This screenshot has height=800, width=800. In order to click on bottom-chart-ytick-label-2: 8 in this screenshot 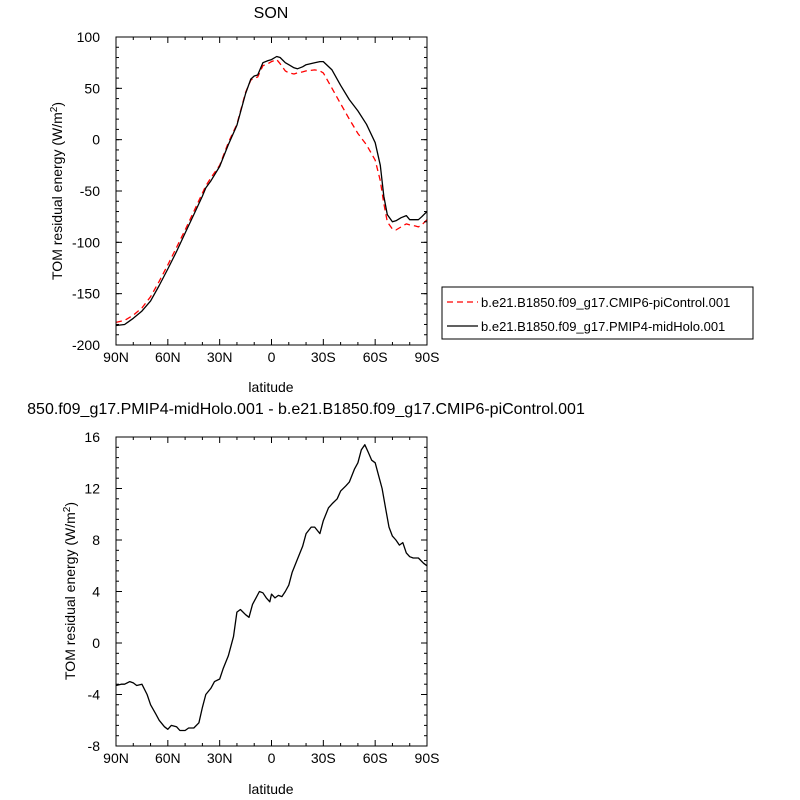, I will do `click(96, 540)`.